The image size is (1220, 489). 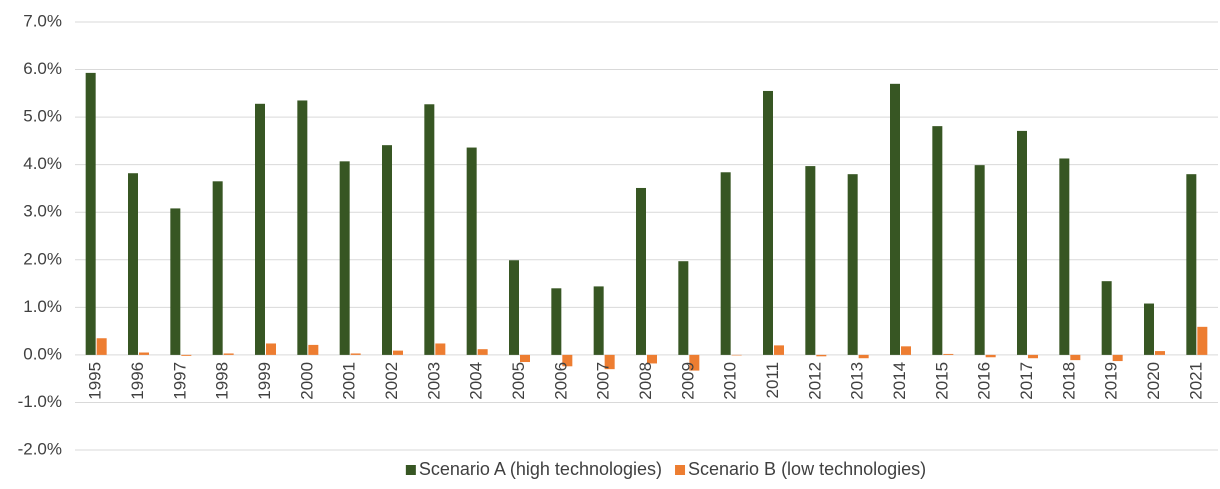 What do you see at coordinates (772, 380) in the screenshot?
I see `x-tick-label: 2011` at bounding box center [772, 380].